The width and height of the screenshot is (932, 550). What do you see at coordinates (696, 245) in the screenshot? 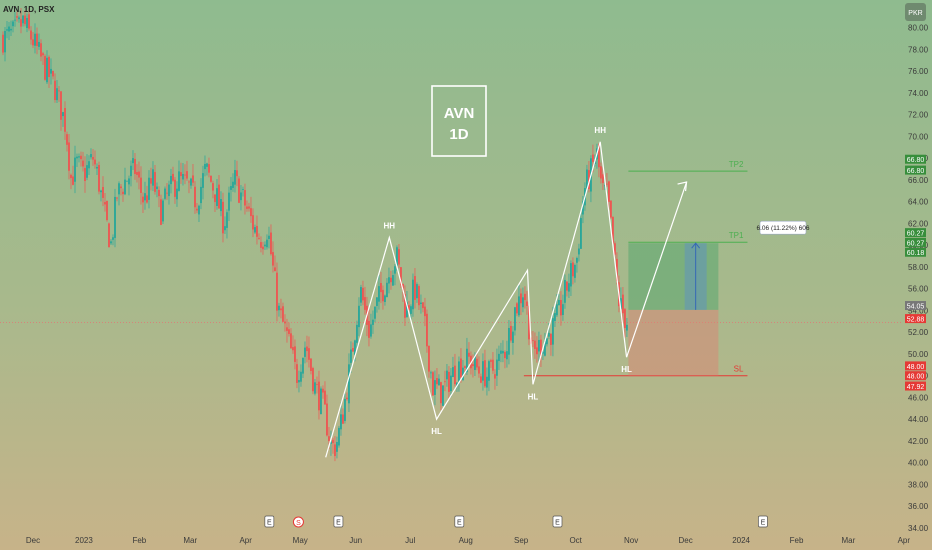
I see `measure-arrow-head` at bounding box center [696, 245].